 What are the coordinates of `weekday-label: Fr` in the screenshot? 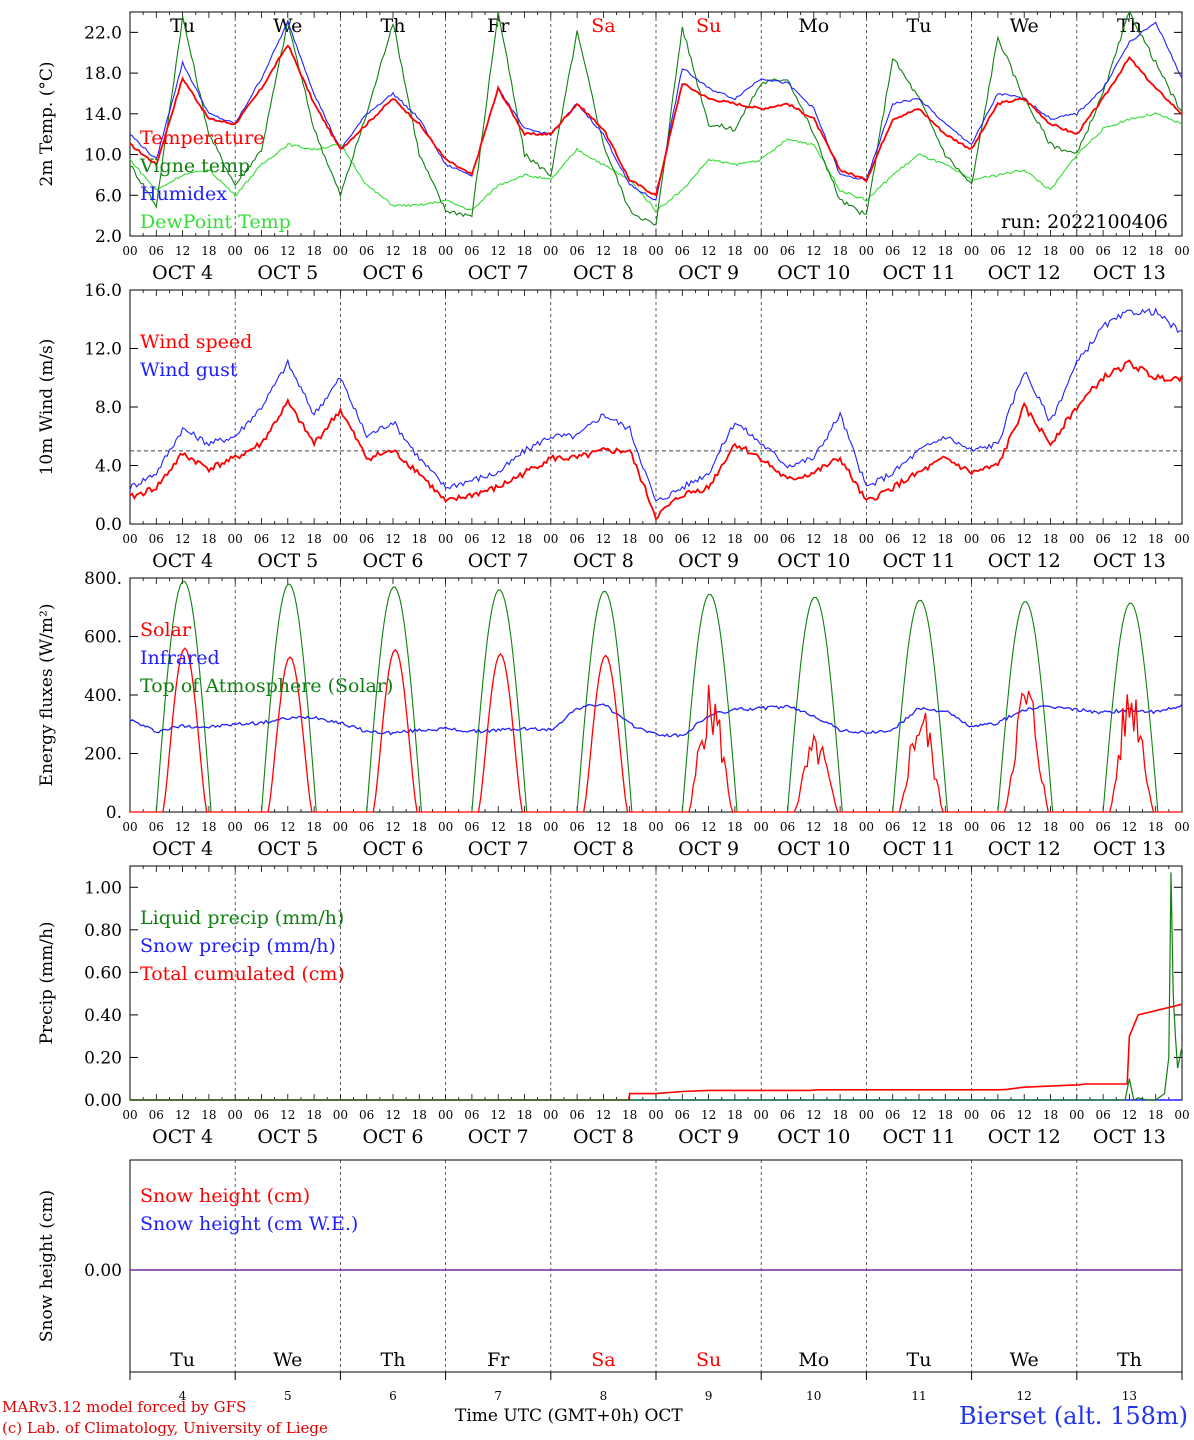 It's located at (498, 26).